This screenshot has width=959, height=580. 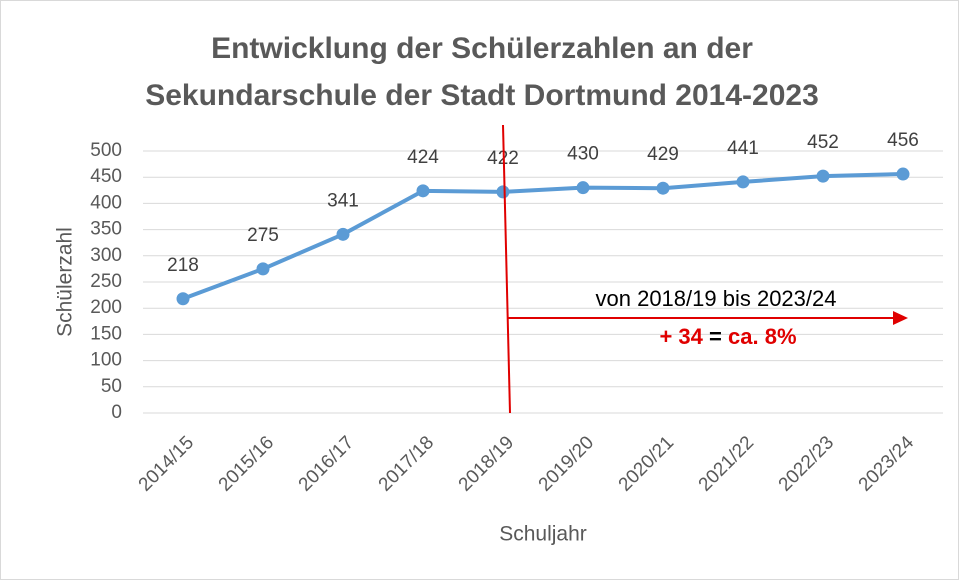 What do you see at coordinates (506, 269) in the screenshot?
I see `divider-line` at bounding box center [506, 269].